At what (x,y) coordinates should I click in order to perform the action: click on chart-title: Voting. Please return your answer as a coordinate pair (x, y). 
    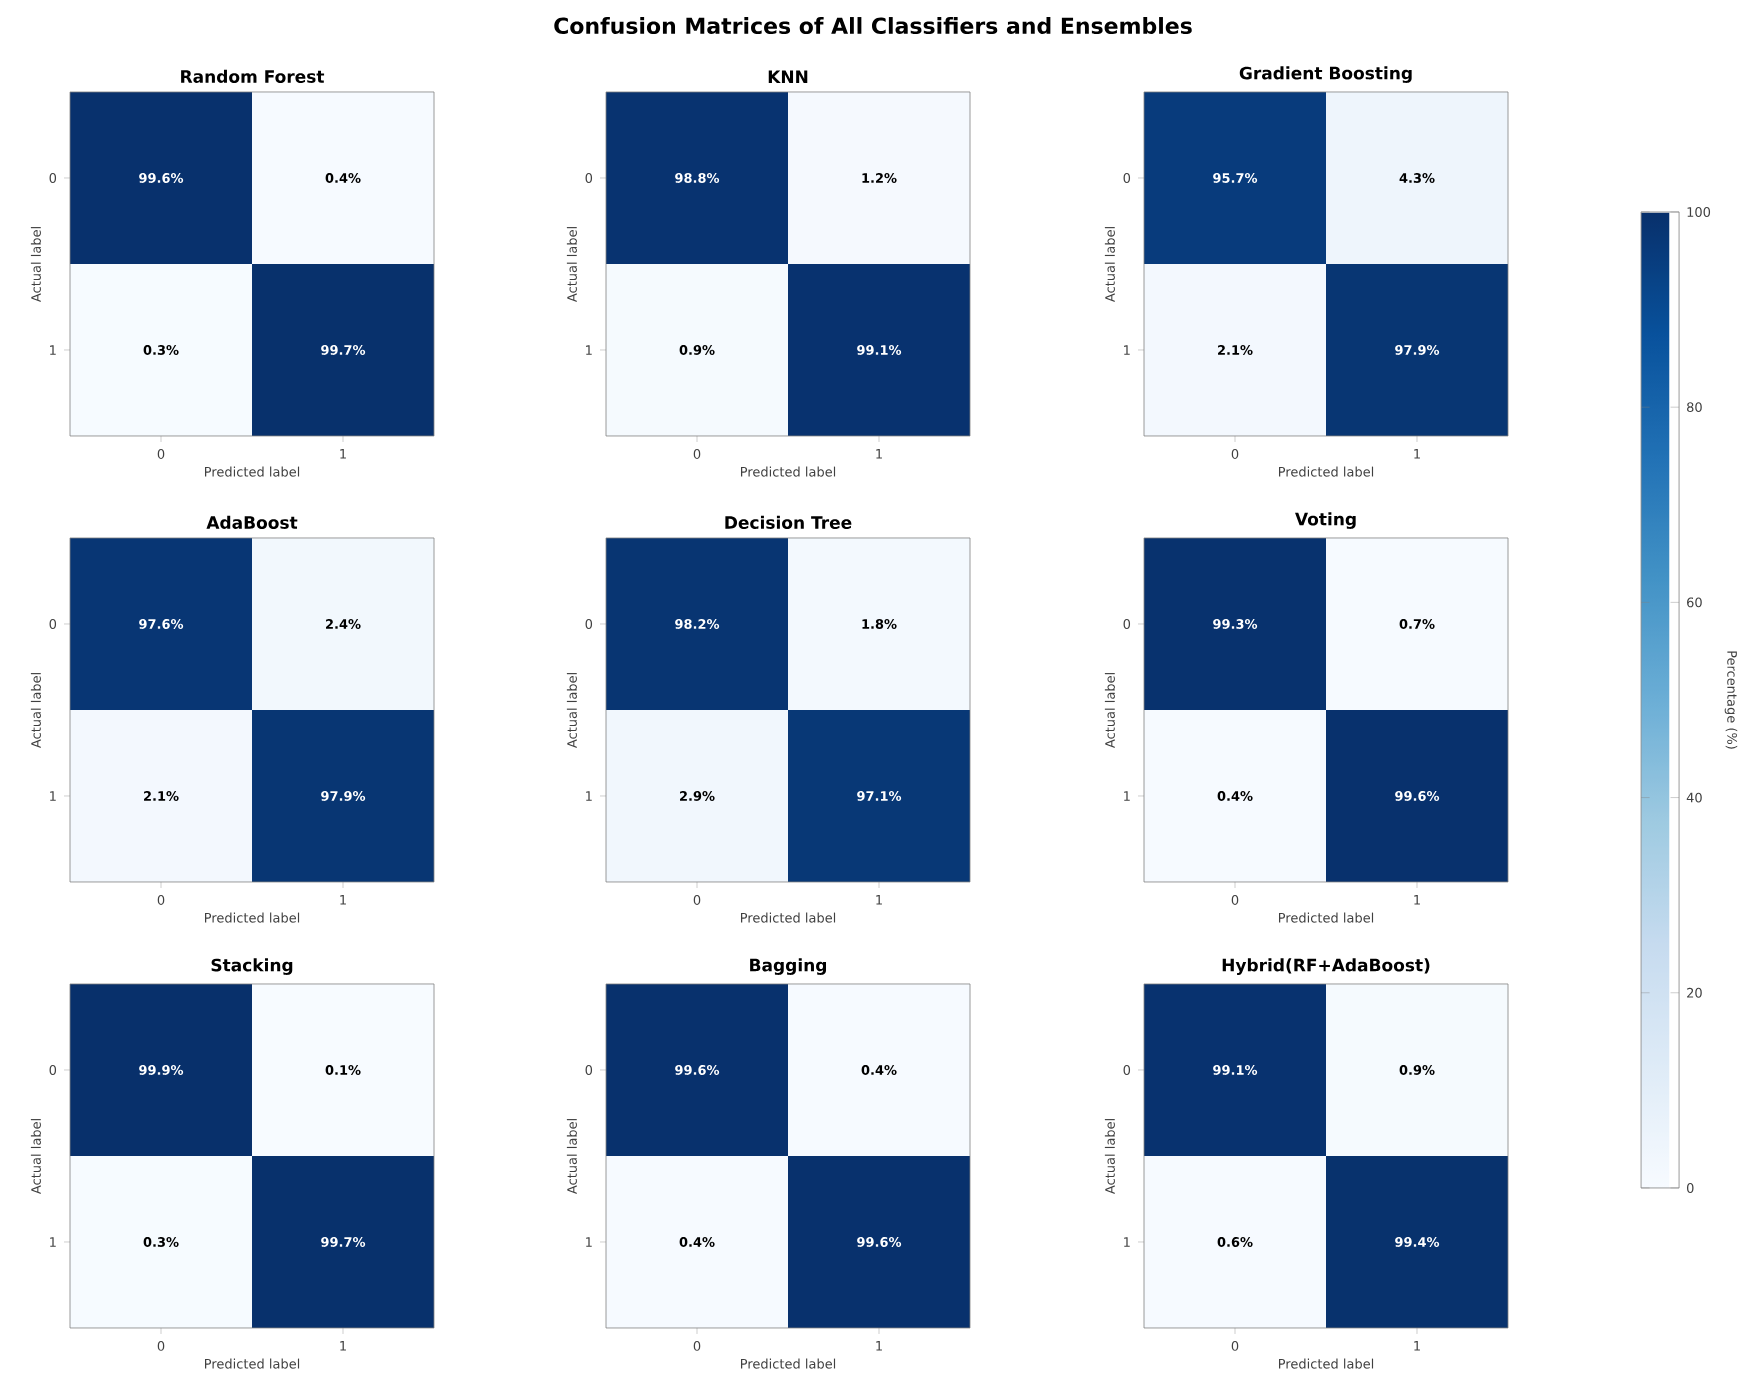
    Looking at the image, I should click on (1325, 520).